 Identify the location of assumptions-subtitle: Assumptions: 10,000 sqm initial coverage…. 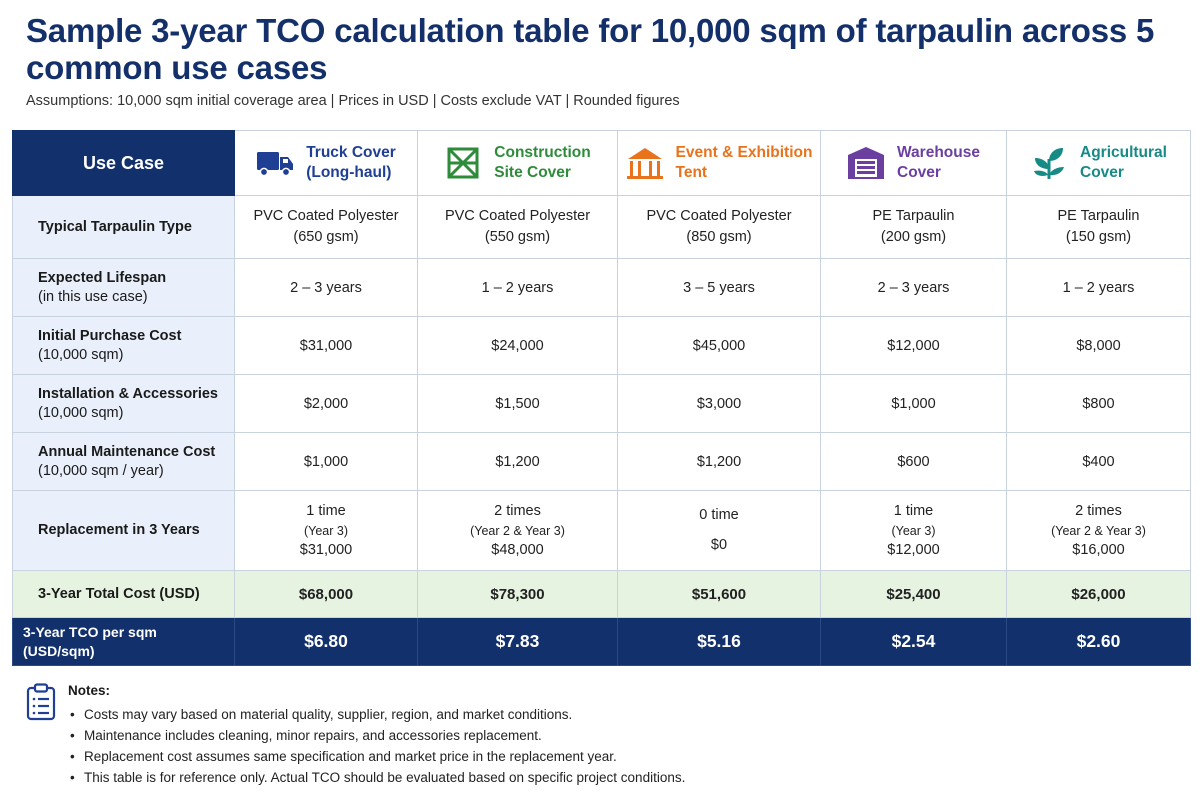
(353, 101).